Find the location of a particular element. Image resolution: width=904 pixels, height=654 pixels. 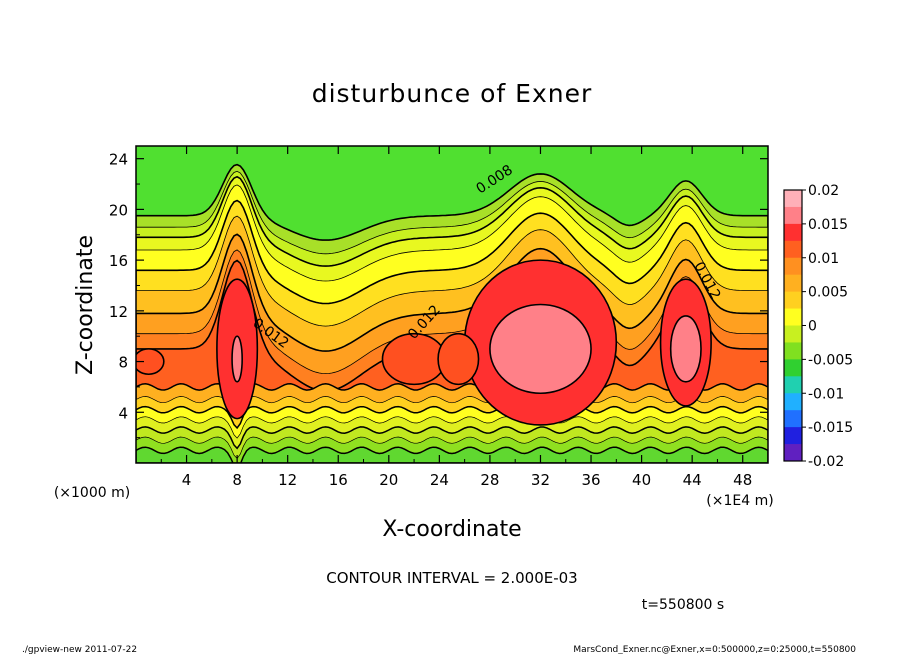

x-tick-label: 44 is located at coordinates (692, 480).